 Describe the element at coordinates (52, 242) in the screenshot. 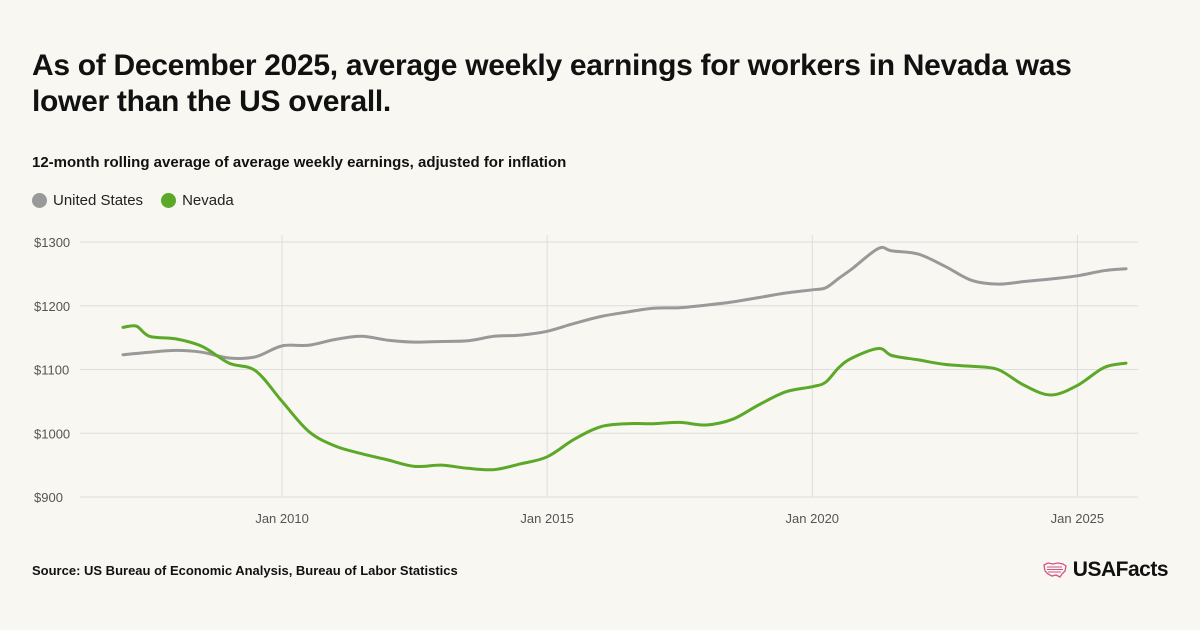

I see `y-tick-label: $1300` at that location.